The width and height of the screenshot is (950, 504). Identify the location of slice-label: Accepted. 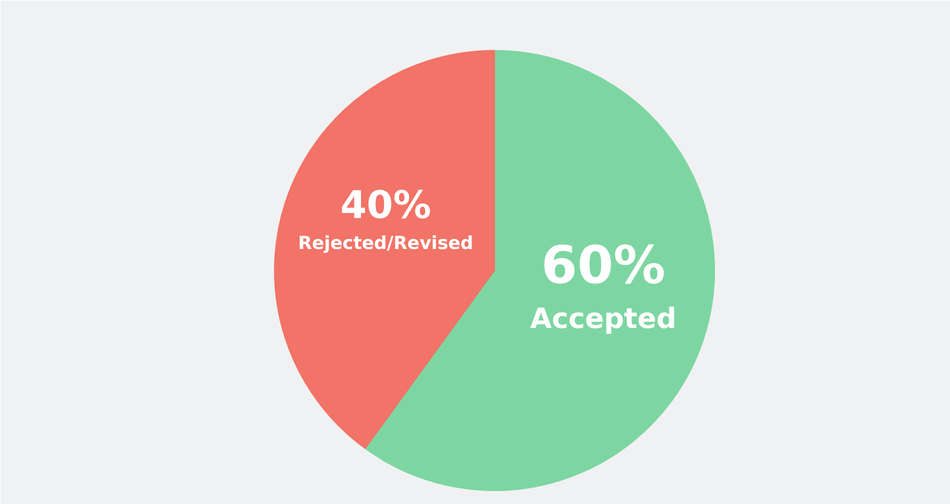
(603, 318).